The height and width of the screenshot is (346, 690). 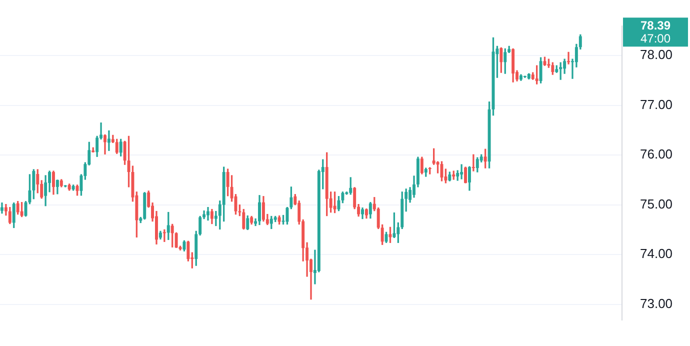 I want to click on text: 47:00, so click(x=655, y=38).